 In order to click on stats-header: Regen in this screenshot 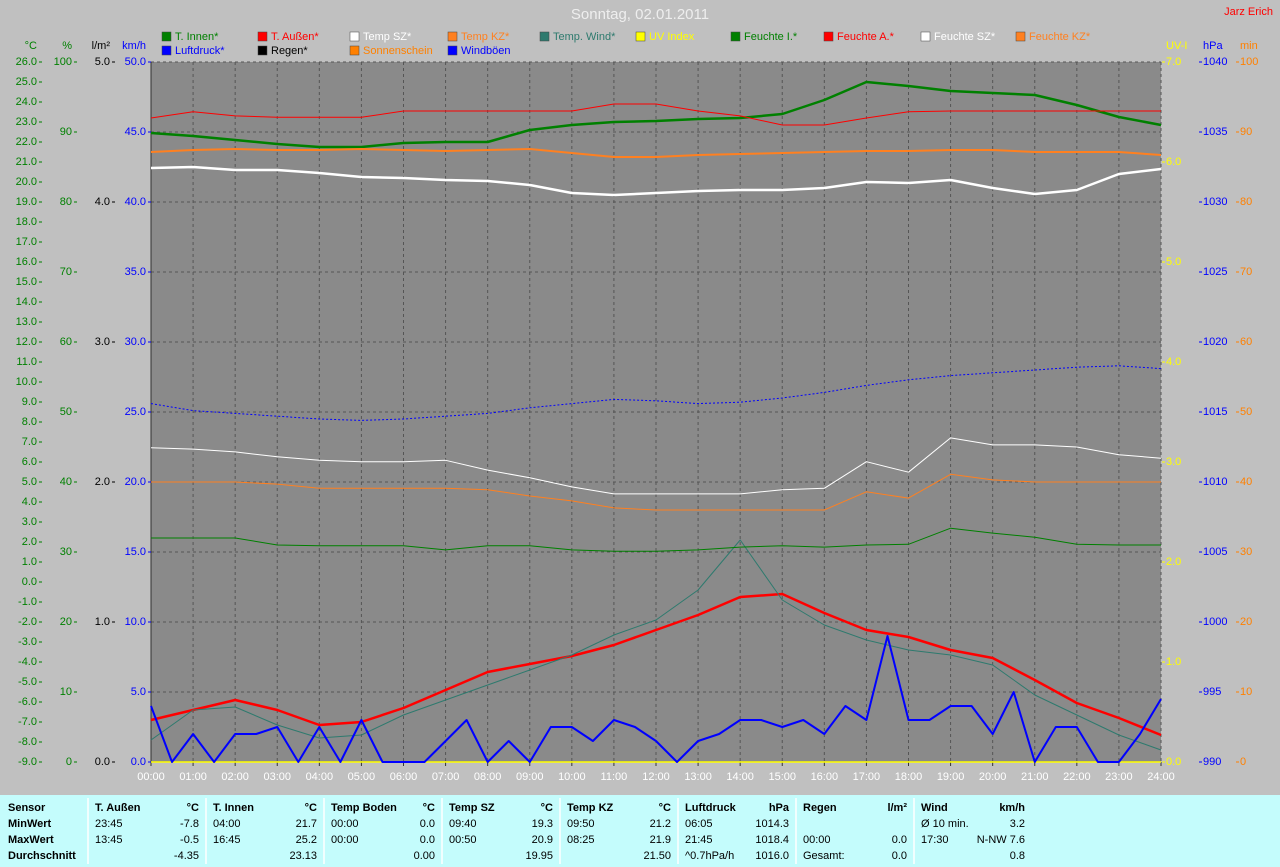, I will do `click(820, 808)`.